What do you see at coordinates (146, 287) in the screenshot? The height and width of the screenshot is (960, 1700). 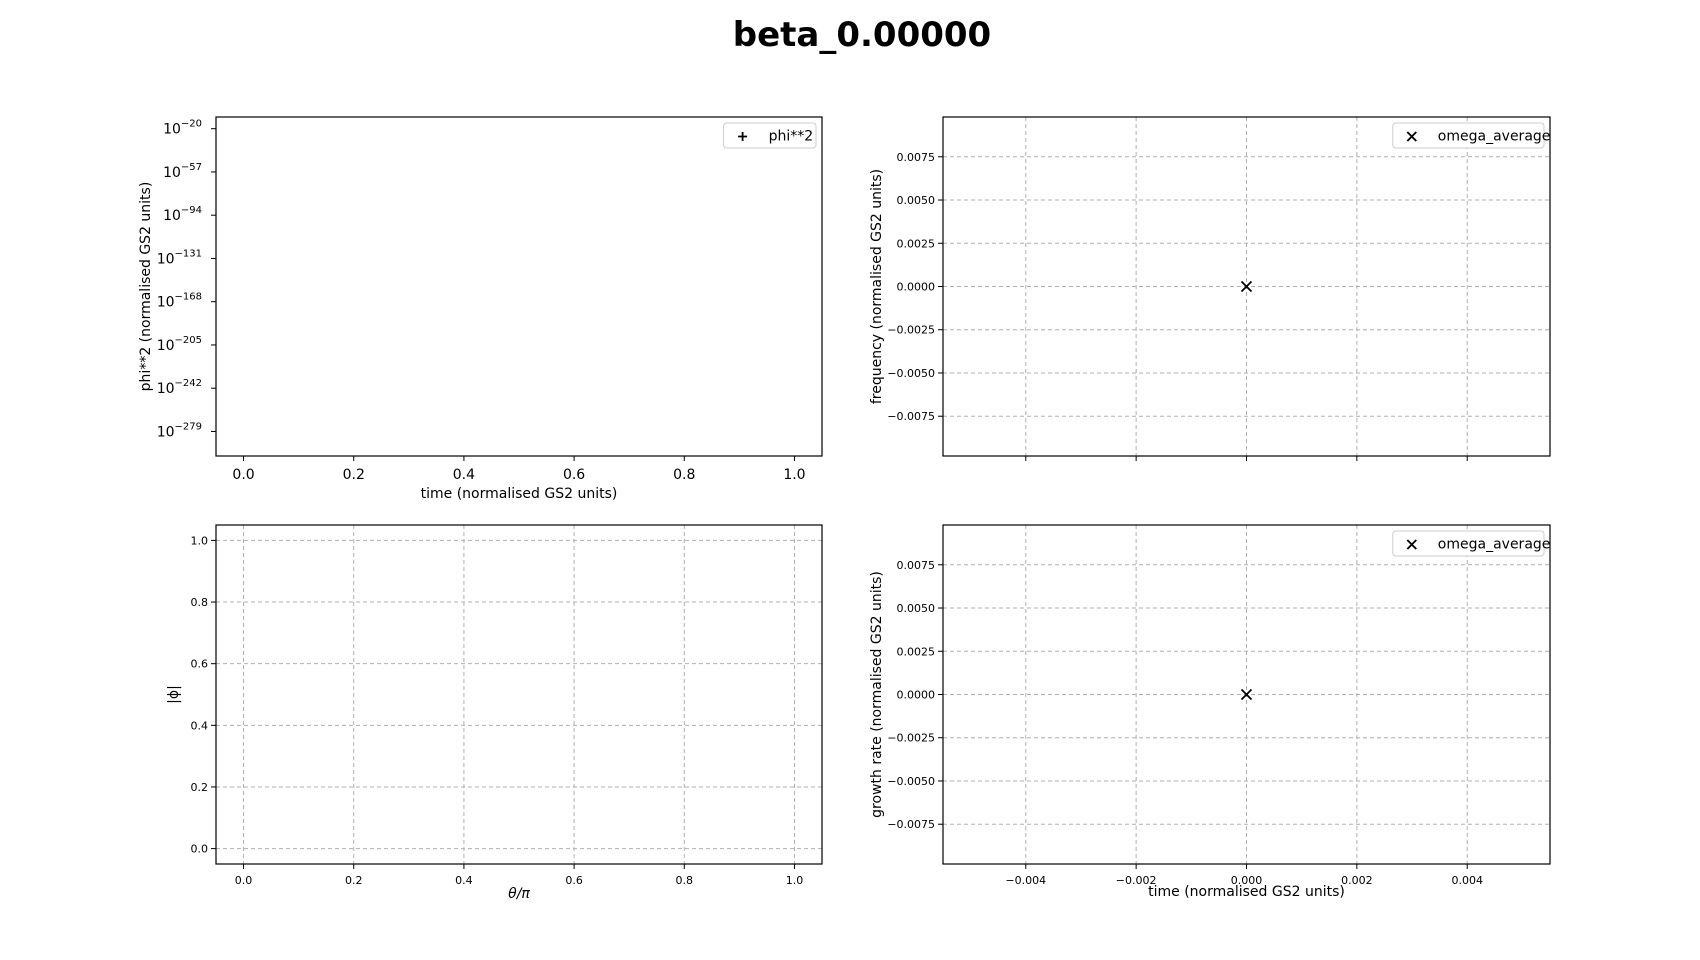 I see `y-axis-label: phi**2 (normalised GS2 units)` at bounding box center [146, 287].